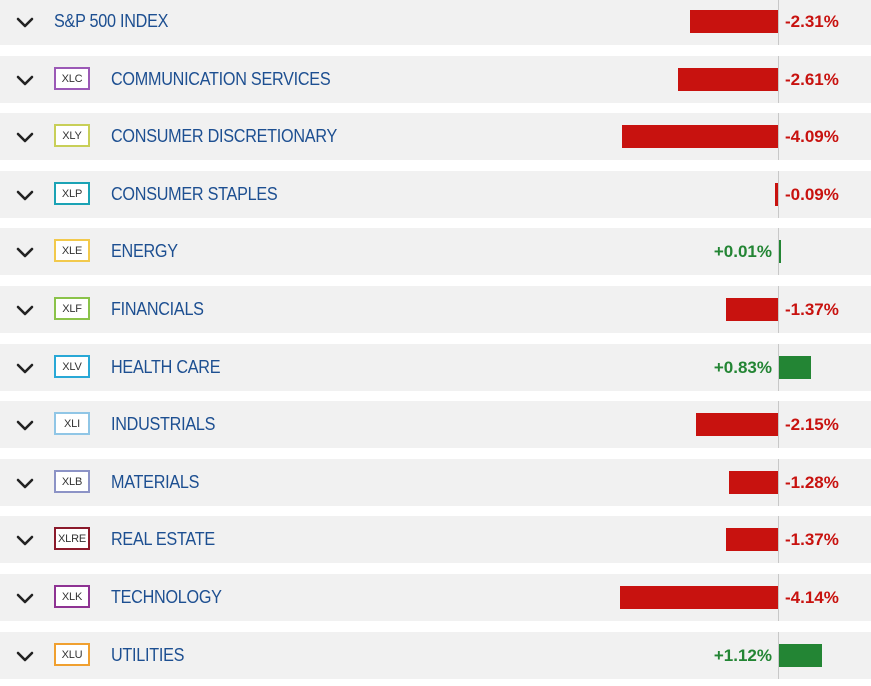 The image size is (871, 686). I want to click on sector-row-xlc: XLC COMMUNICATION SERVICES -2.61%, so click(435, 79).